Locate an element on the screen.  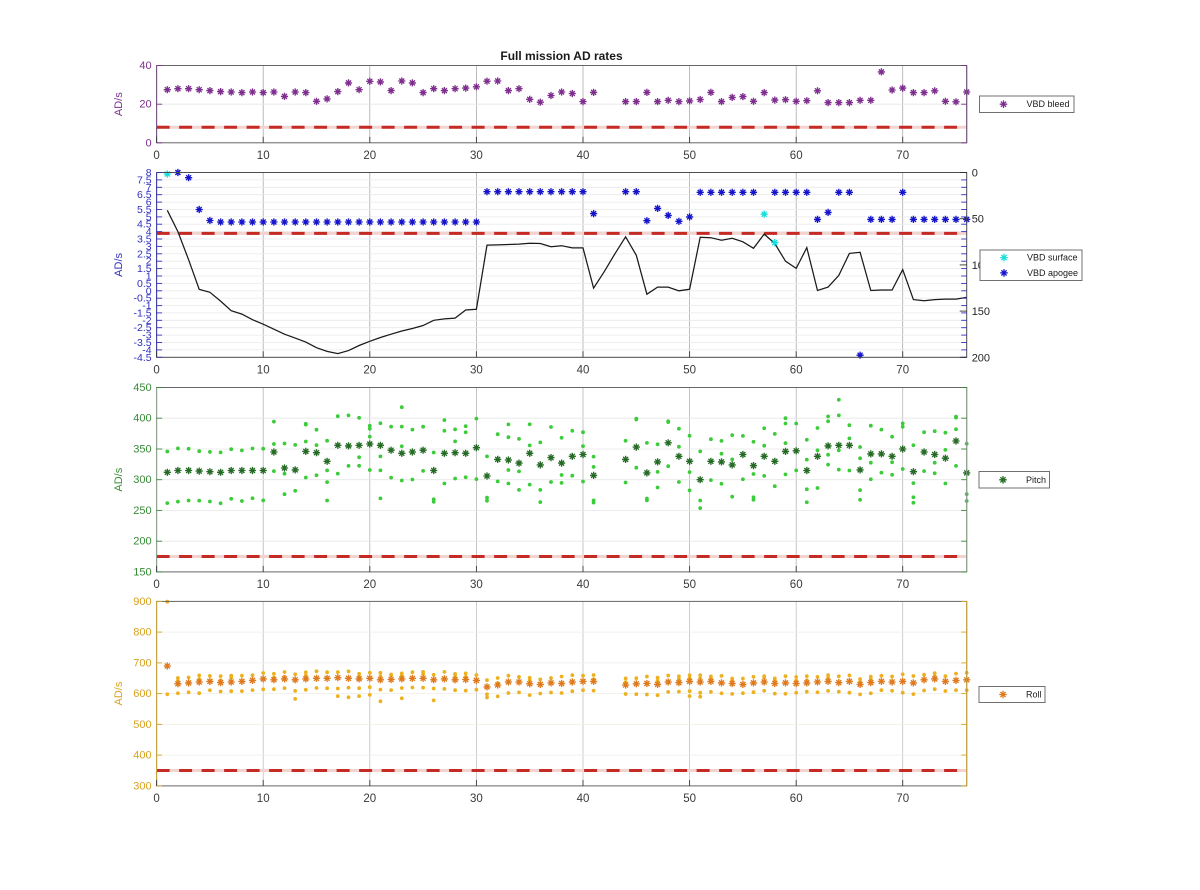
svg-text: 450 is located at coordinates (142, 388).